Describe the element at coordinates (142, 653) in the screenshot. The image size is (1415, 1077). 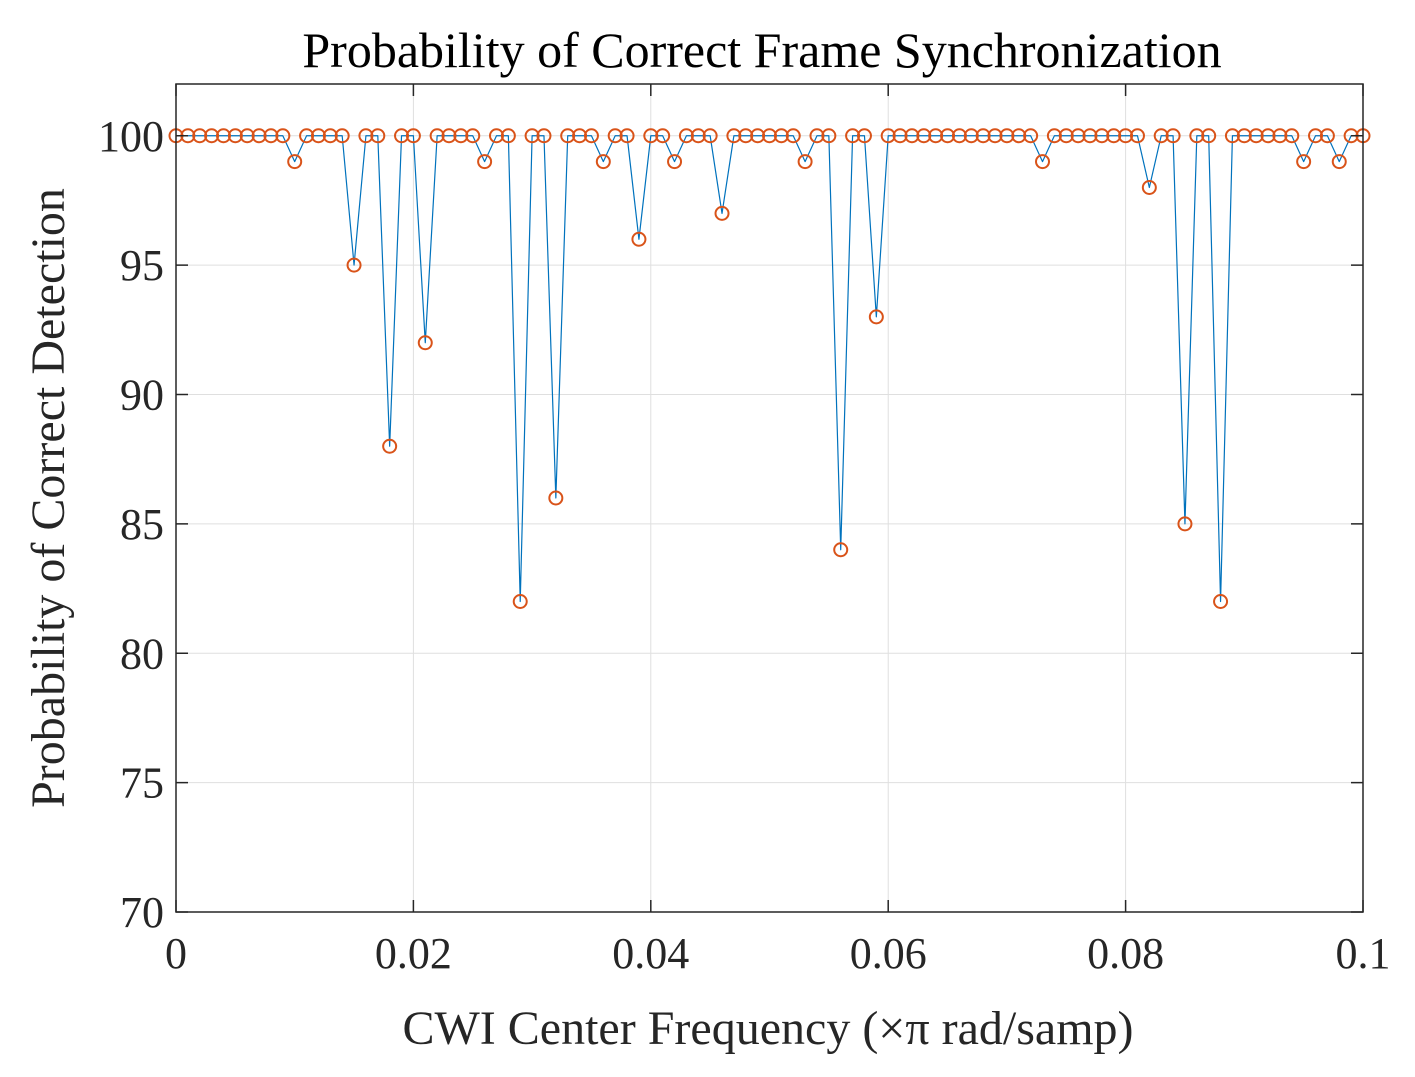
I see `y-tick-label: 80` at that location.